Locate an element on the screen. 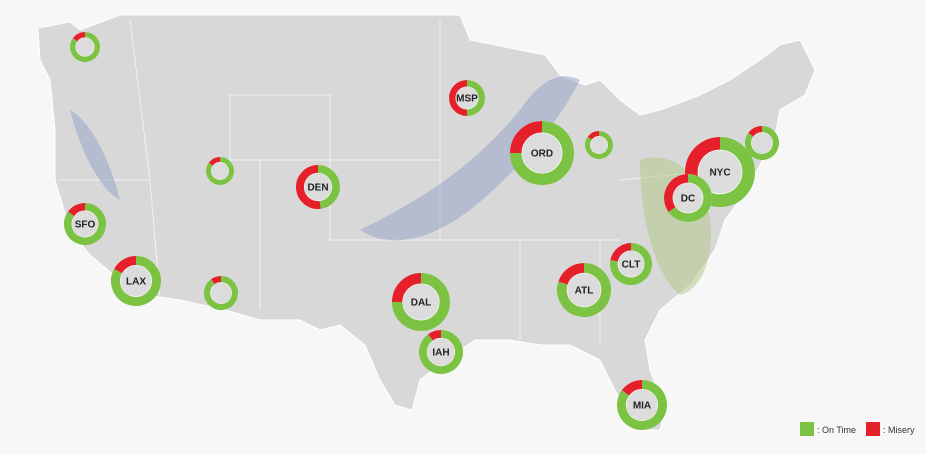 The image size is (926, 454). airport-code: DAL is located at coordinates (421, 303).